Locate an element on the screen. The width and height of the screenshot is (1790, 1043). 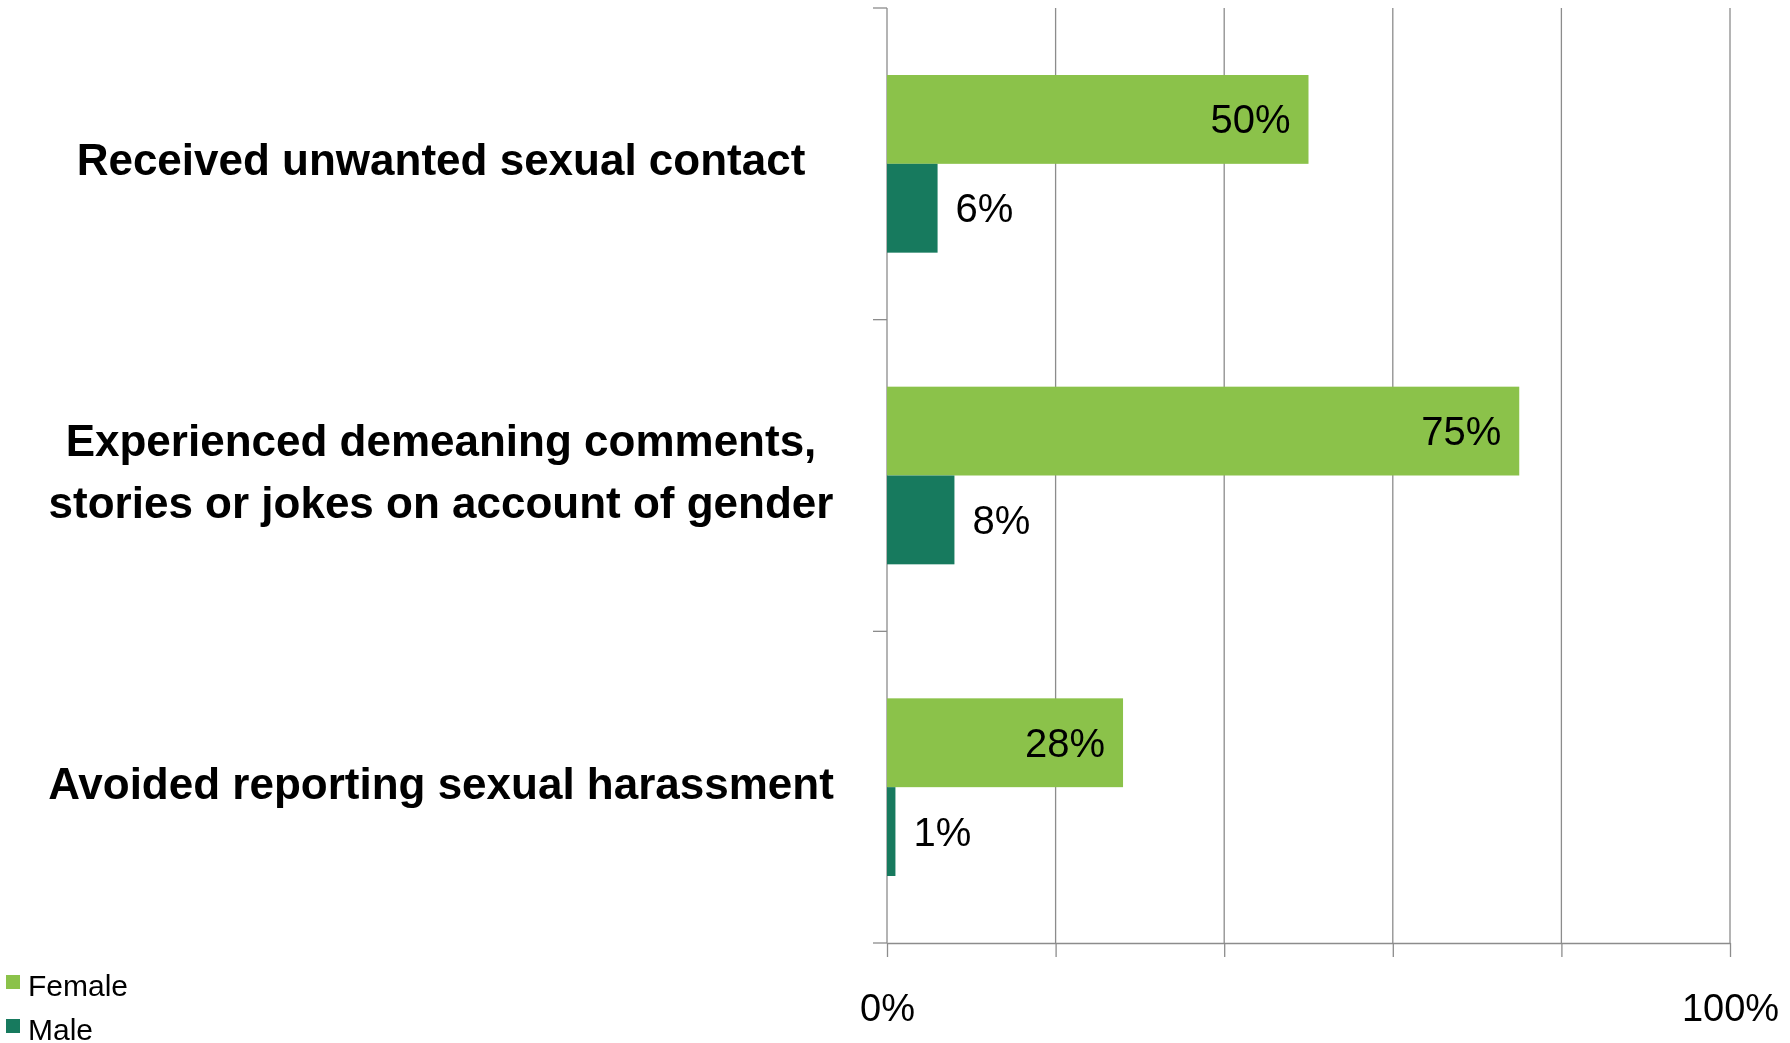
y-tick-label: Experienced demeaning comments, stories or jokes on account of gender is located at coordinates (441, 471).